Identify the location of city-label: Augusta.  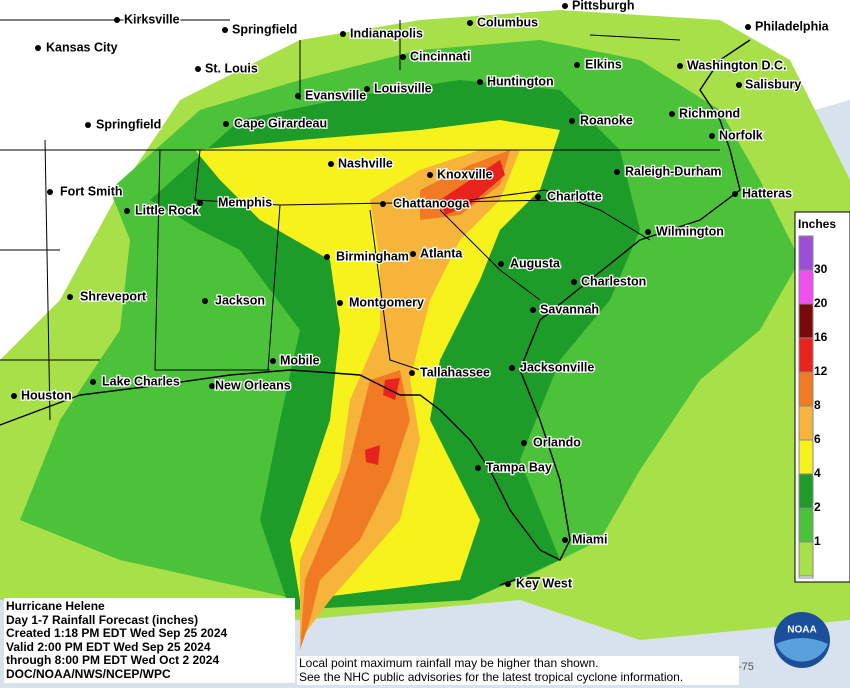
(535, 263).